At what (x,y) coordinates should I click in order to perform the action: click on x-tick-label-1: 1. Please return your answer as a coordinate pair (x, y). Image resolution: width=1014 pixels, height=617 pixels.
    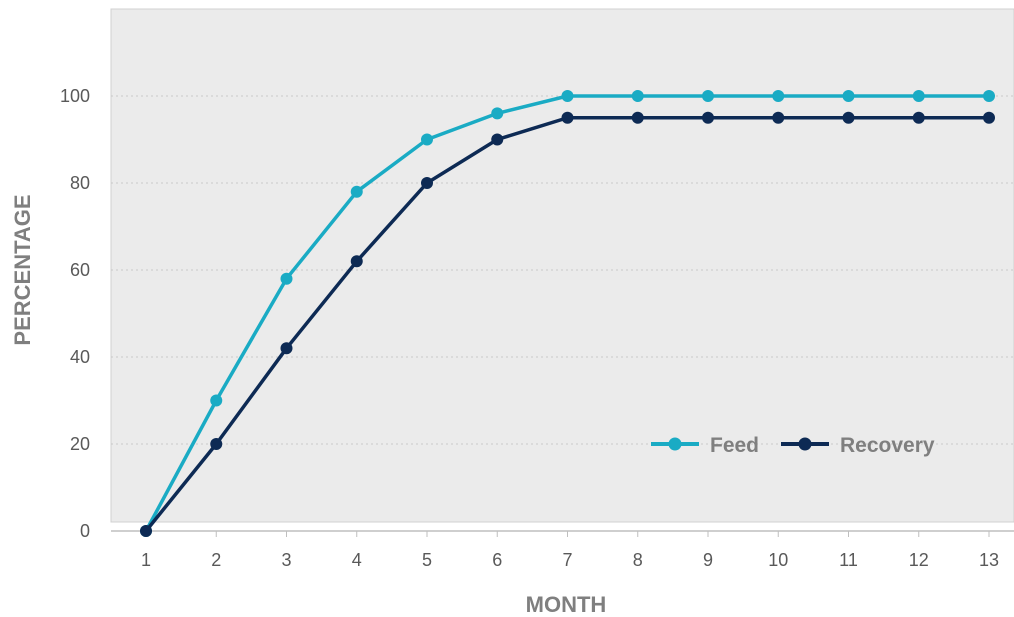
    Looking at the image, I should click on (146, 560).